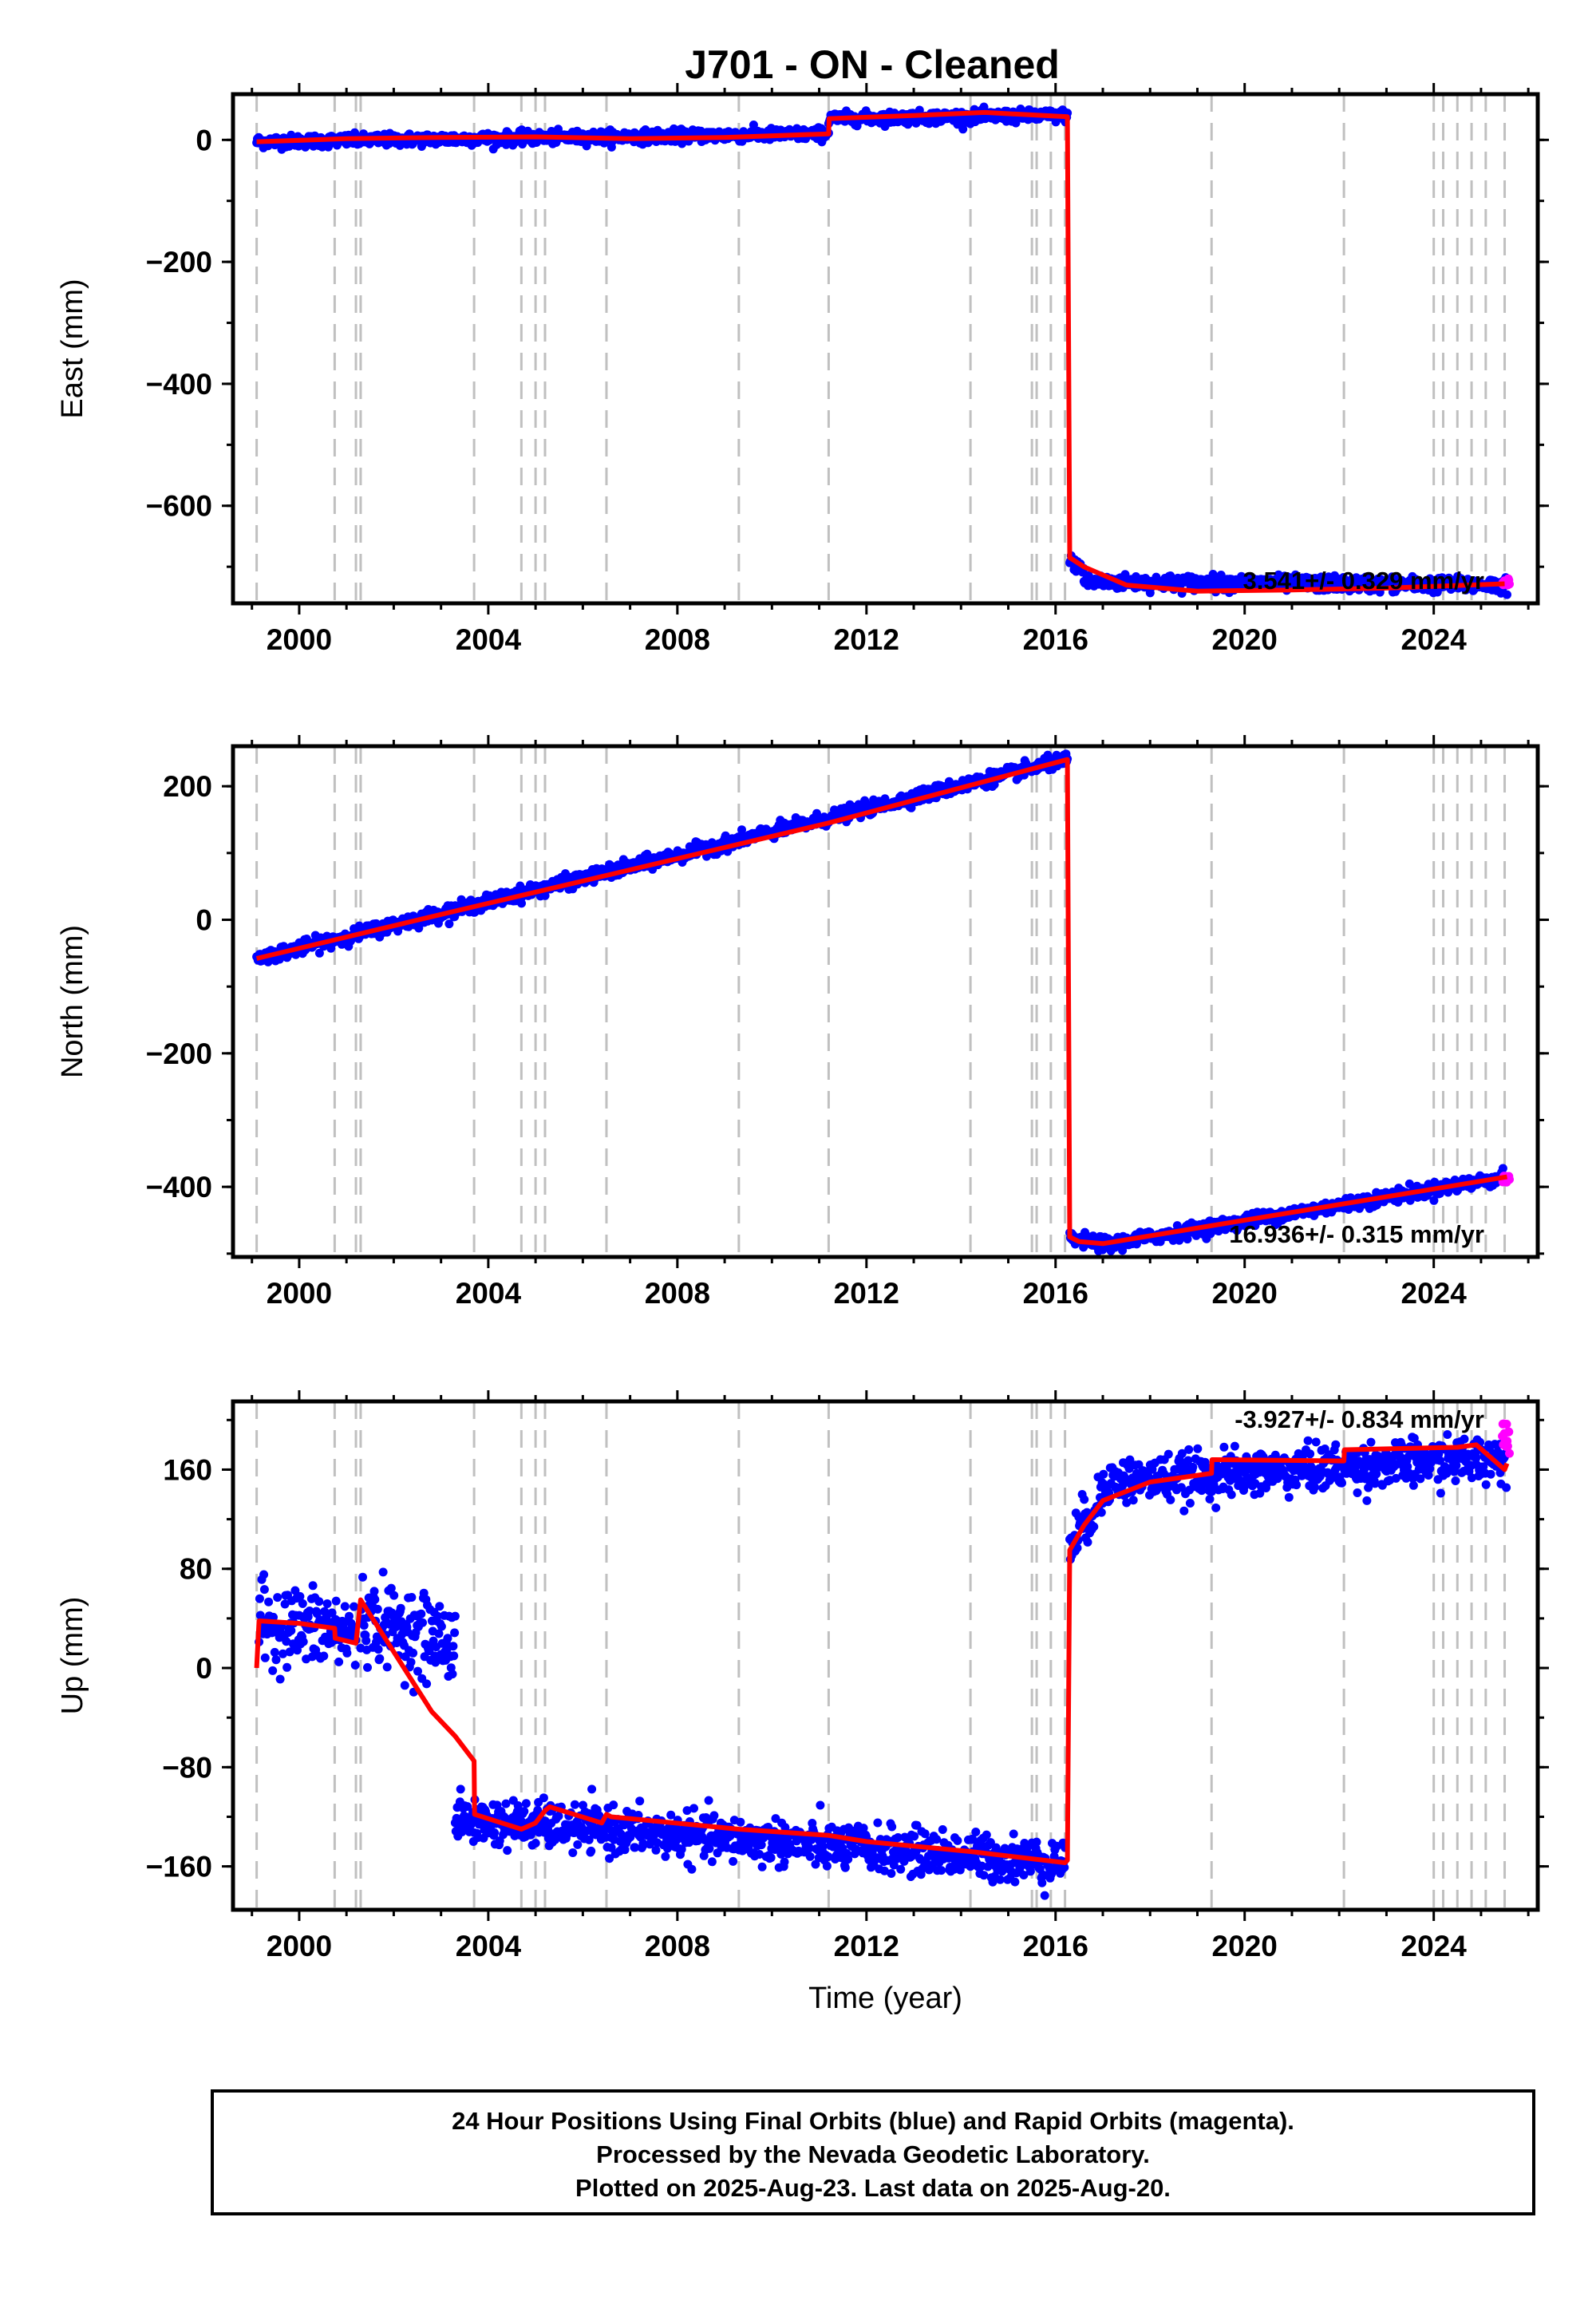 The width and height of the screenshot is (1596, 2316). Describe the element at coordinates (187, 786) in the screenshot. I see `y-tick-label: 200` at that location.